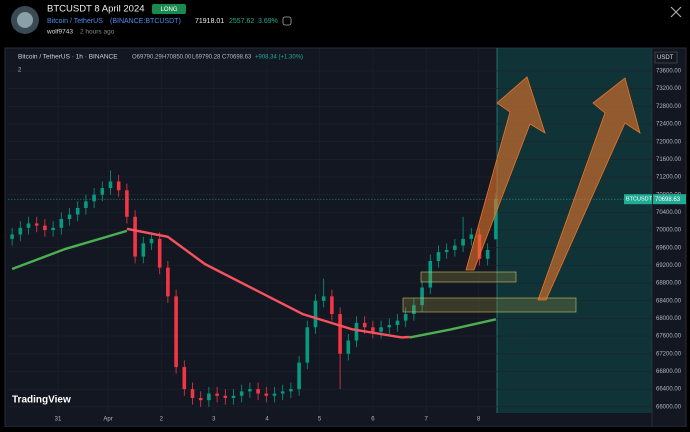  What do you see at coordinates (58, 420) in the screenshot?
I see `x-tick-label: 31` at bounding box center [58, 420].